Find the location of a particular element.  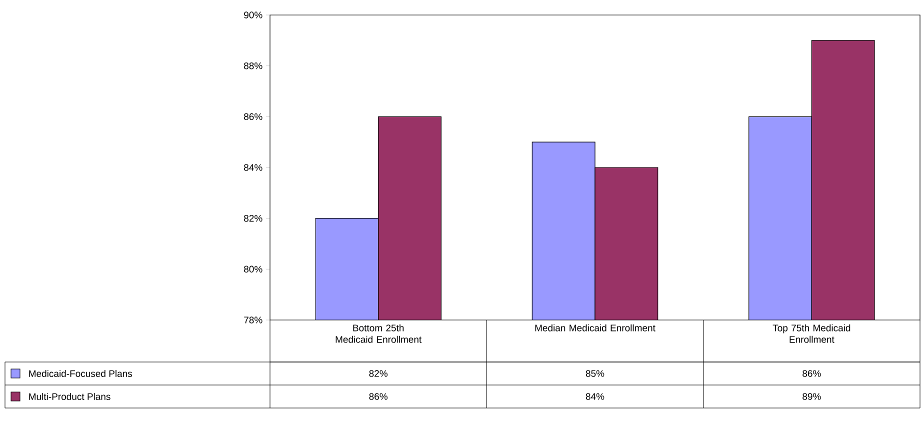

data-label: 82% is located at coordinates (378, 373).